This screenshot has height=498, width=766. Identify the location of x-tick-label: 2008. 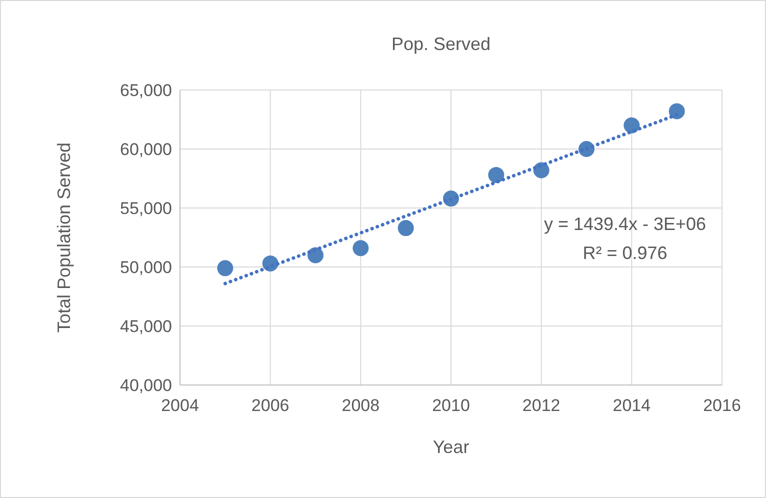
(361, 405).